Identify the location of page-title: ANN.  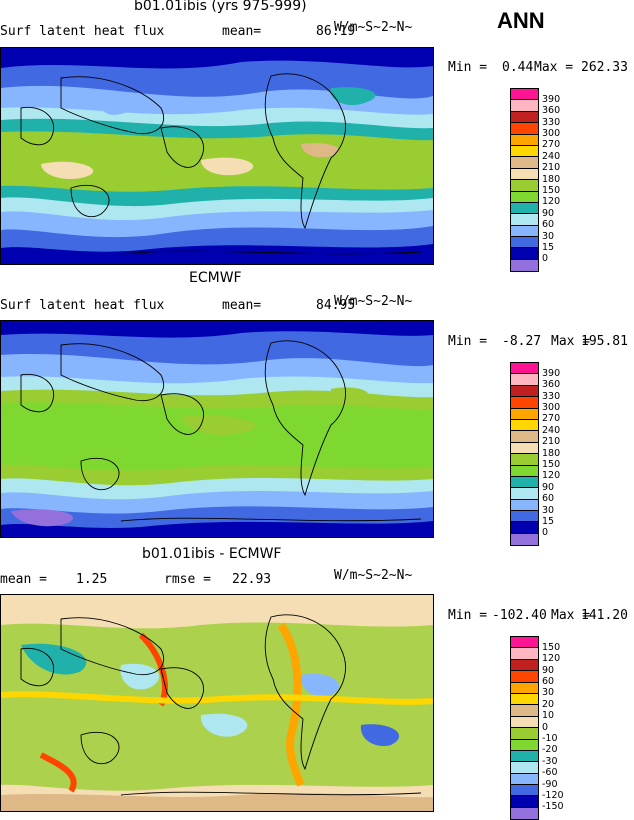
(521, 20).